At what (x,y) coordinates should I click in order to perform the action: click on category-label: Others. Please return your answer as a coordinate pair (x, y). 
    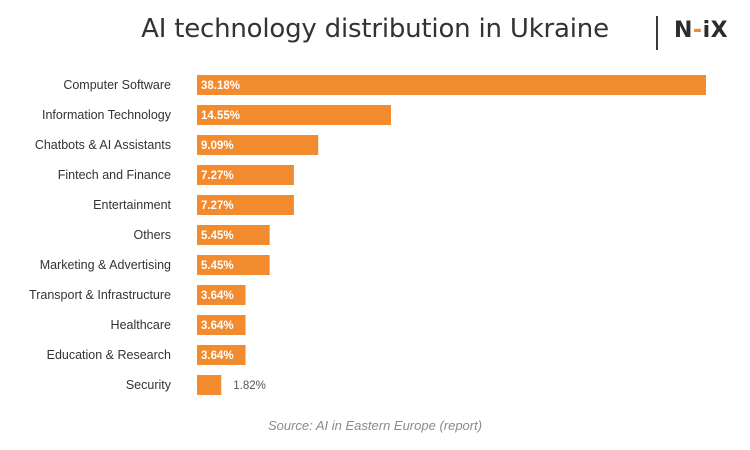
    Looking at the image, I should click on (152, 235).